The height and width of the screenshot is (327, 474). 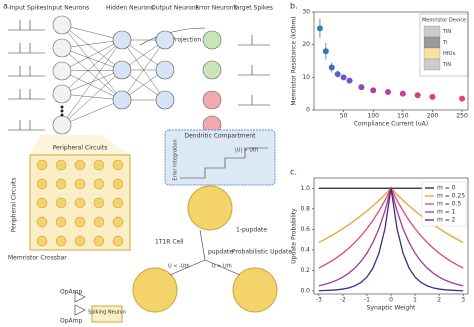 I want to click on legend-label: m = 0, so click(x=446, y=188).